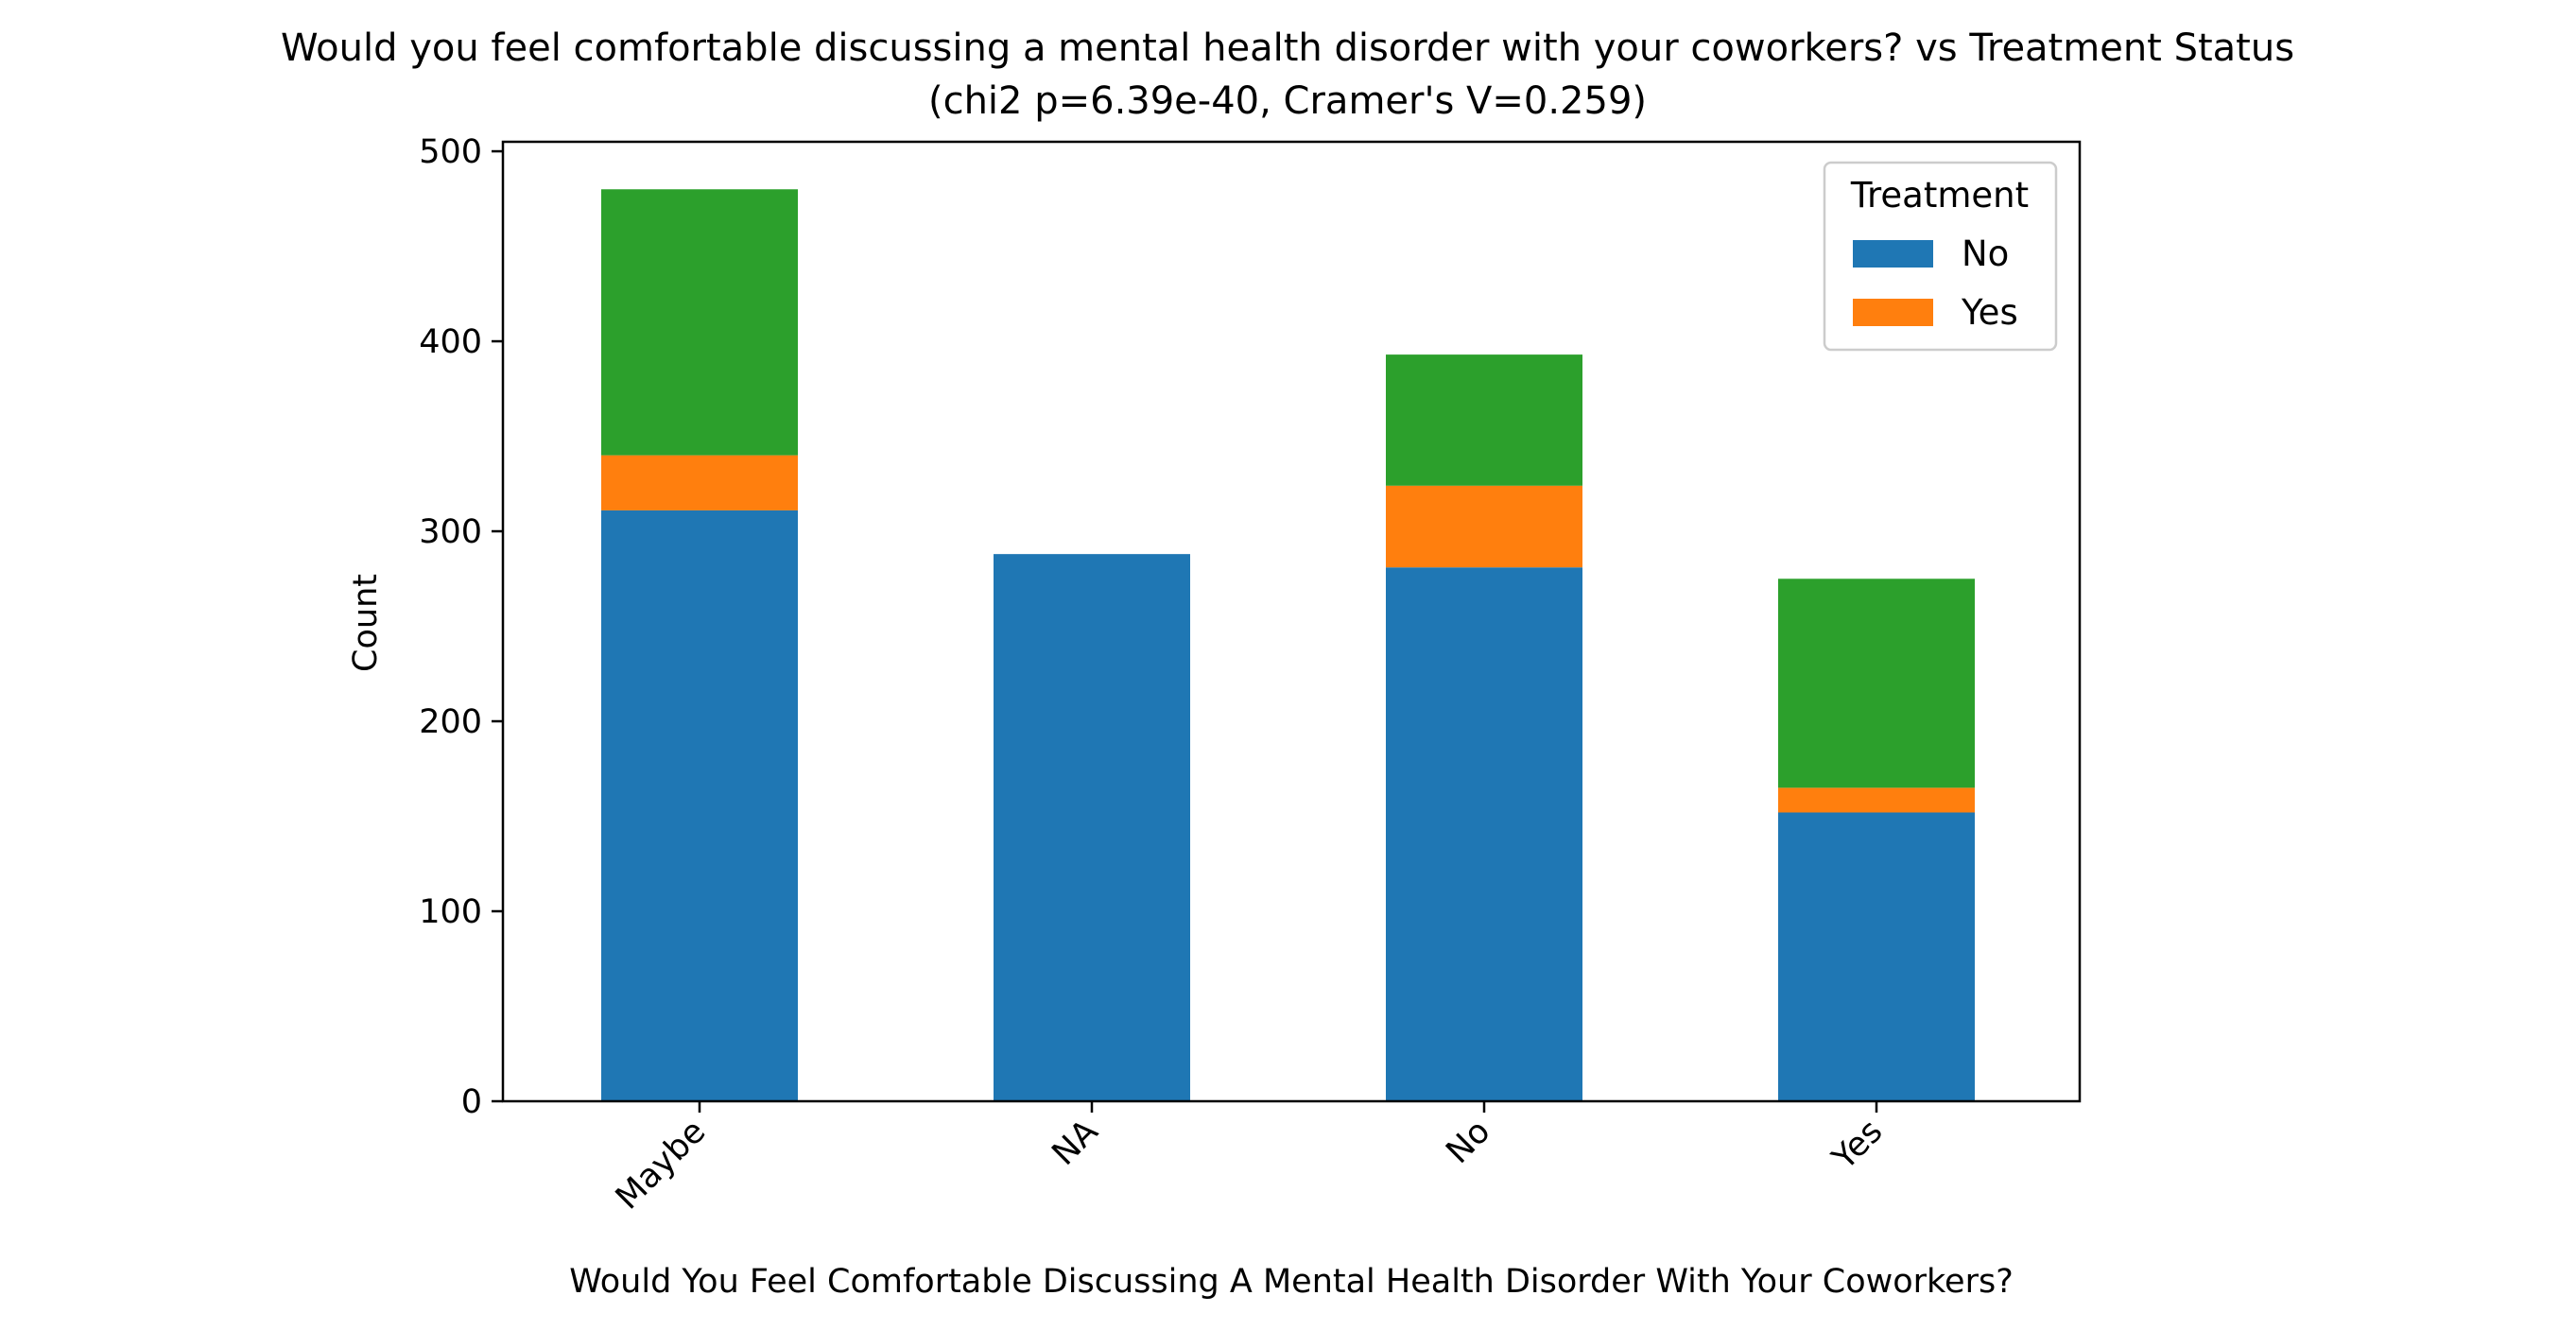 Image resolution: width=2576 pixels, height=1330 pixels. I want to click on bar-no-no, so click(1484, 834).